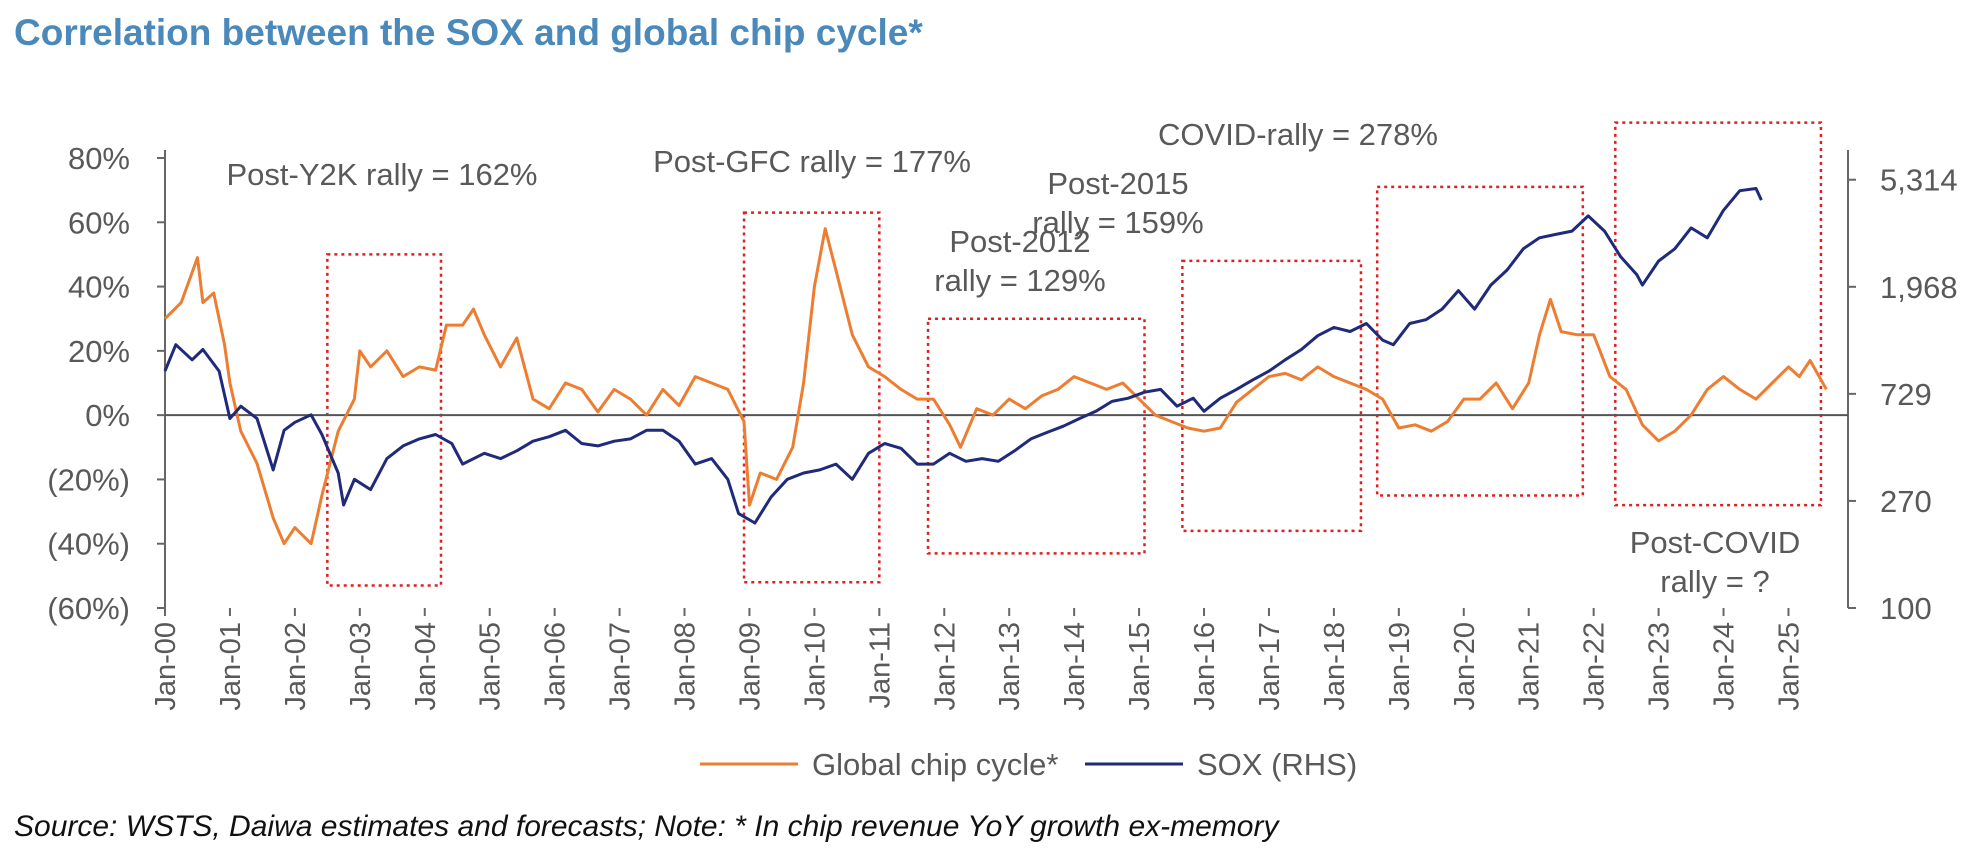 The height and width of the screenshot is (858, 1968). What do you see at coordinates (426, 666) in the screenshot?
I see `x-tick-label: Jan-04` at bounding box center [426, 666].